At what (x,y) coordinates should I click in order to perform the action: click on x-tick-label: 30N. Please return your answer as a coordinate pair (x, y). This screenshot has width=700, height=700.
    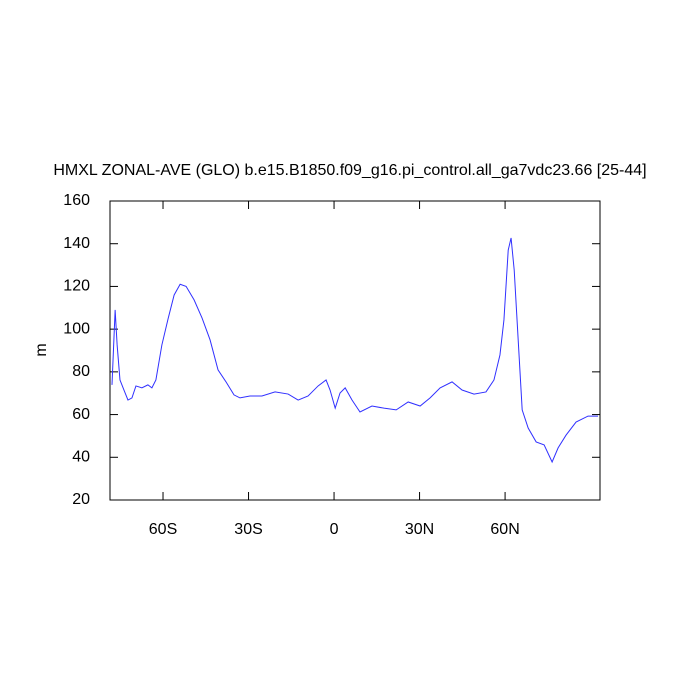
    Looking at the image, I should click on (419, 529).